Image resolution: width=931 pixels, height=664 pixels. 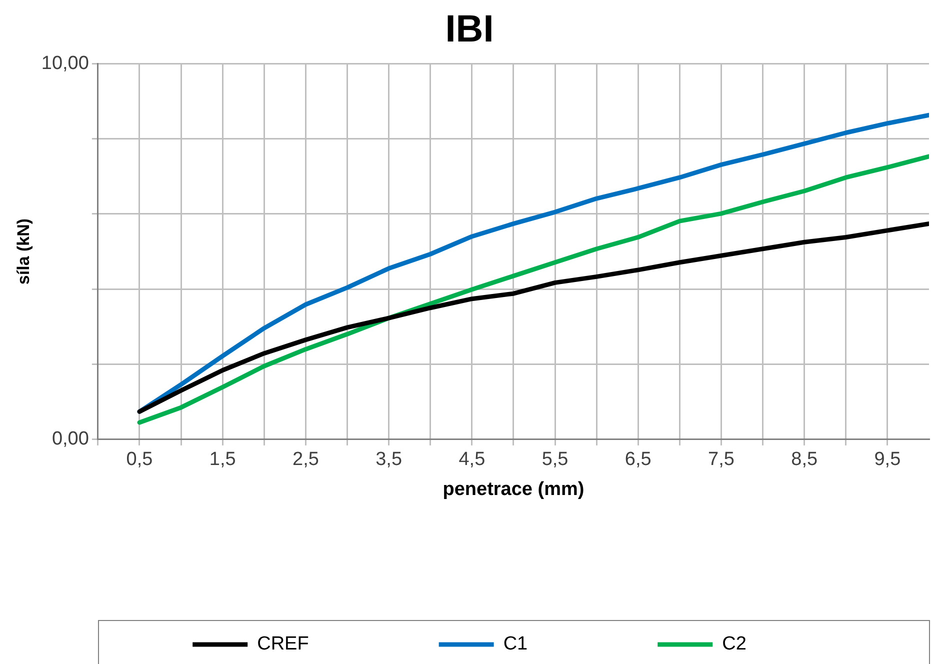 What do you see at coordinates (70, 439) in the screenshot?
I see `y-tick-label: 0,00` at bounding box center [70, 439].